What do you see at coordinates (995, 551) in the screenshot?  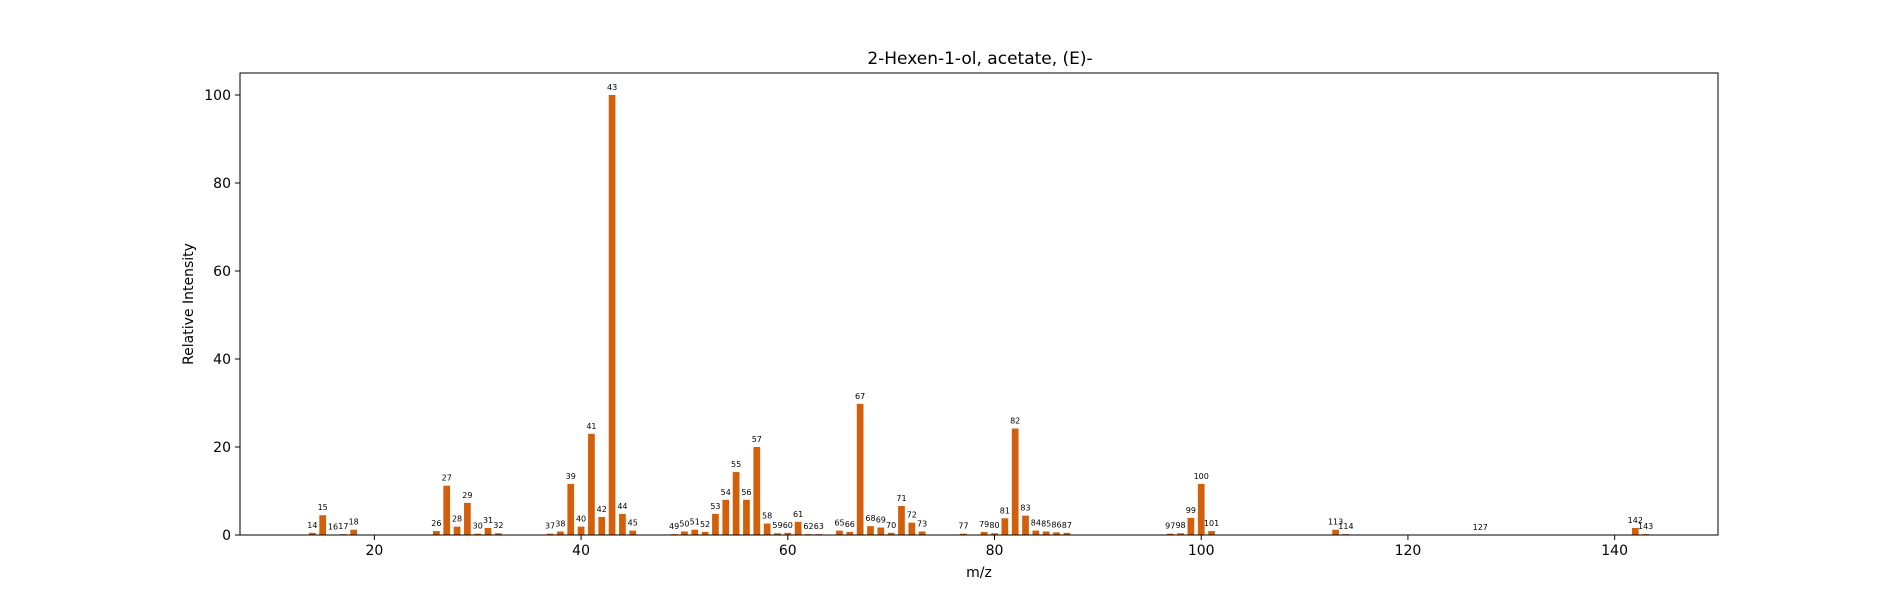 I see `x-tick-label: 80` at bounding box center [995, 551].